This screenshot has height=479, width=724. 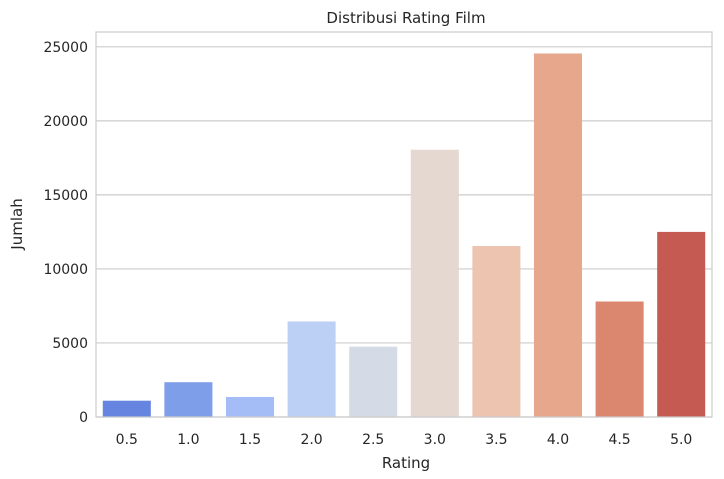 I want to click on bar-3.0, so click(x=434, y=283).